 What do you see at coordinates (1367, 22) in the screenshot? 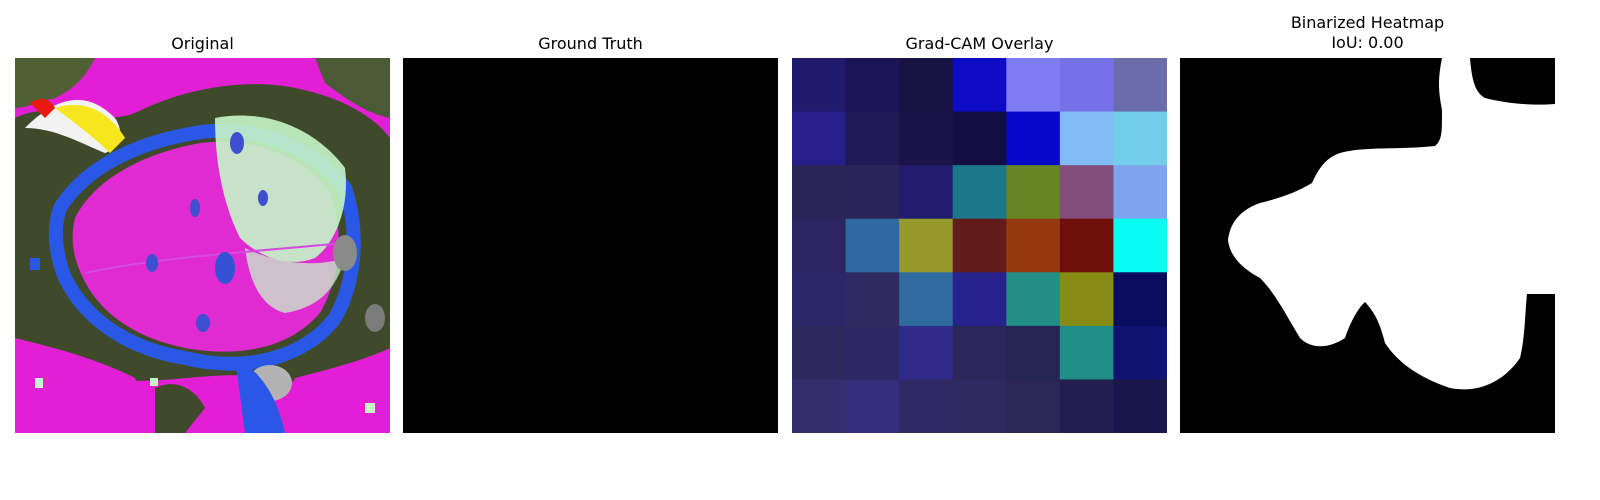
I see `panel-title-main: Binarized Heatmap` at bounding box center [1367, 22].